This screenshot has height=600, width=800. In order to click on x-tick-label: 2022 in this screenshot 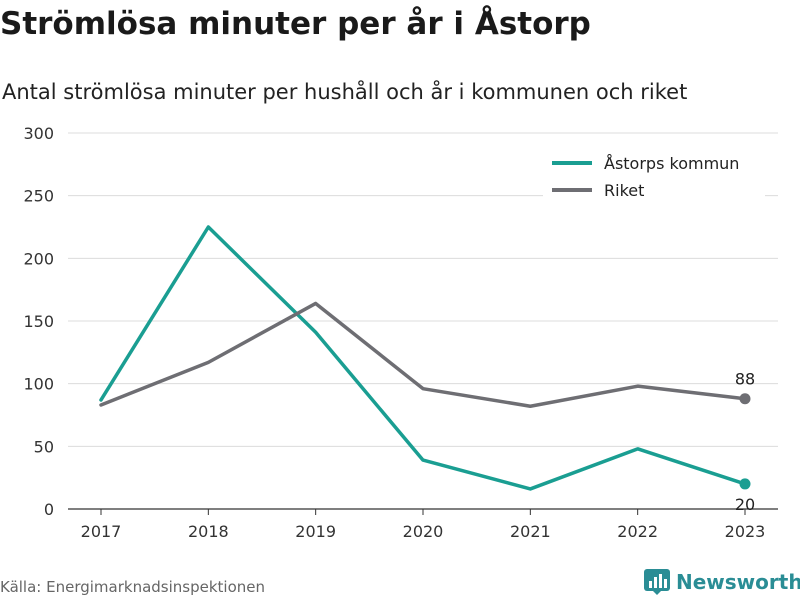, I will do `click(637, 531)`.